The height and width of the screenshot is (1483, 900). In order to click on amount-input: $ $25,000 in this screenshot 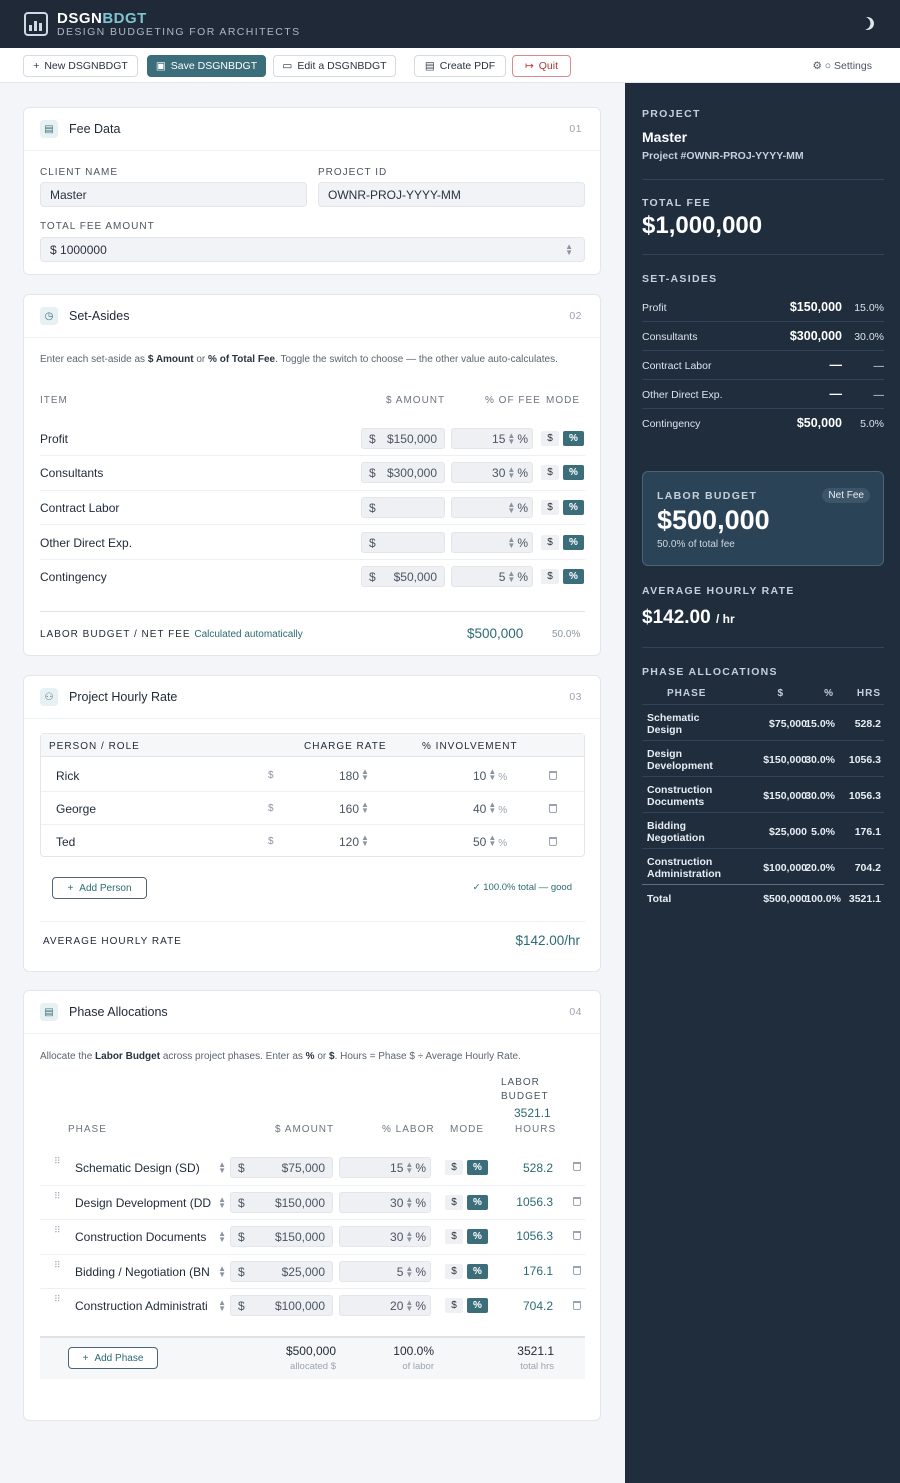, I will do `click(281, 1271)`.